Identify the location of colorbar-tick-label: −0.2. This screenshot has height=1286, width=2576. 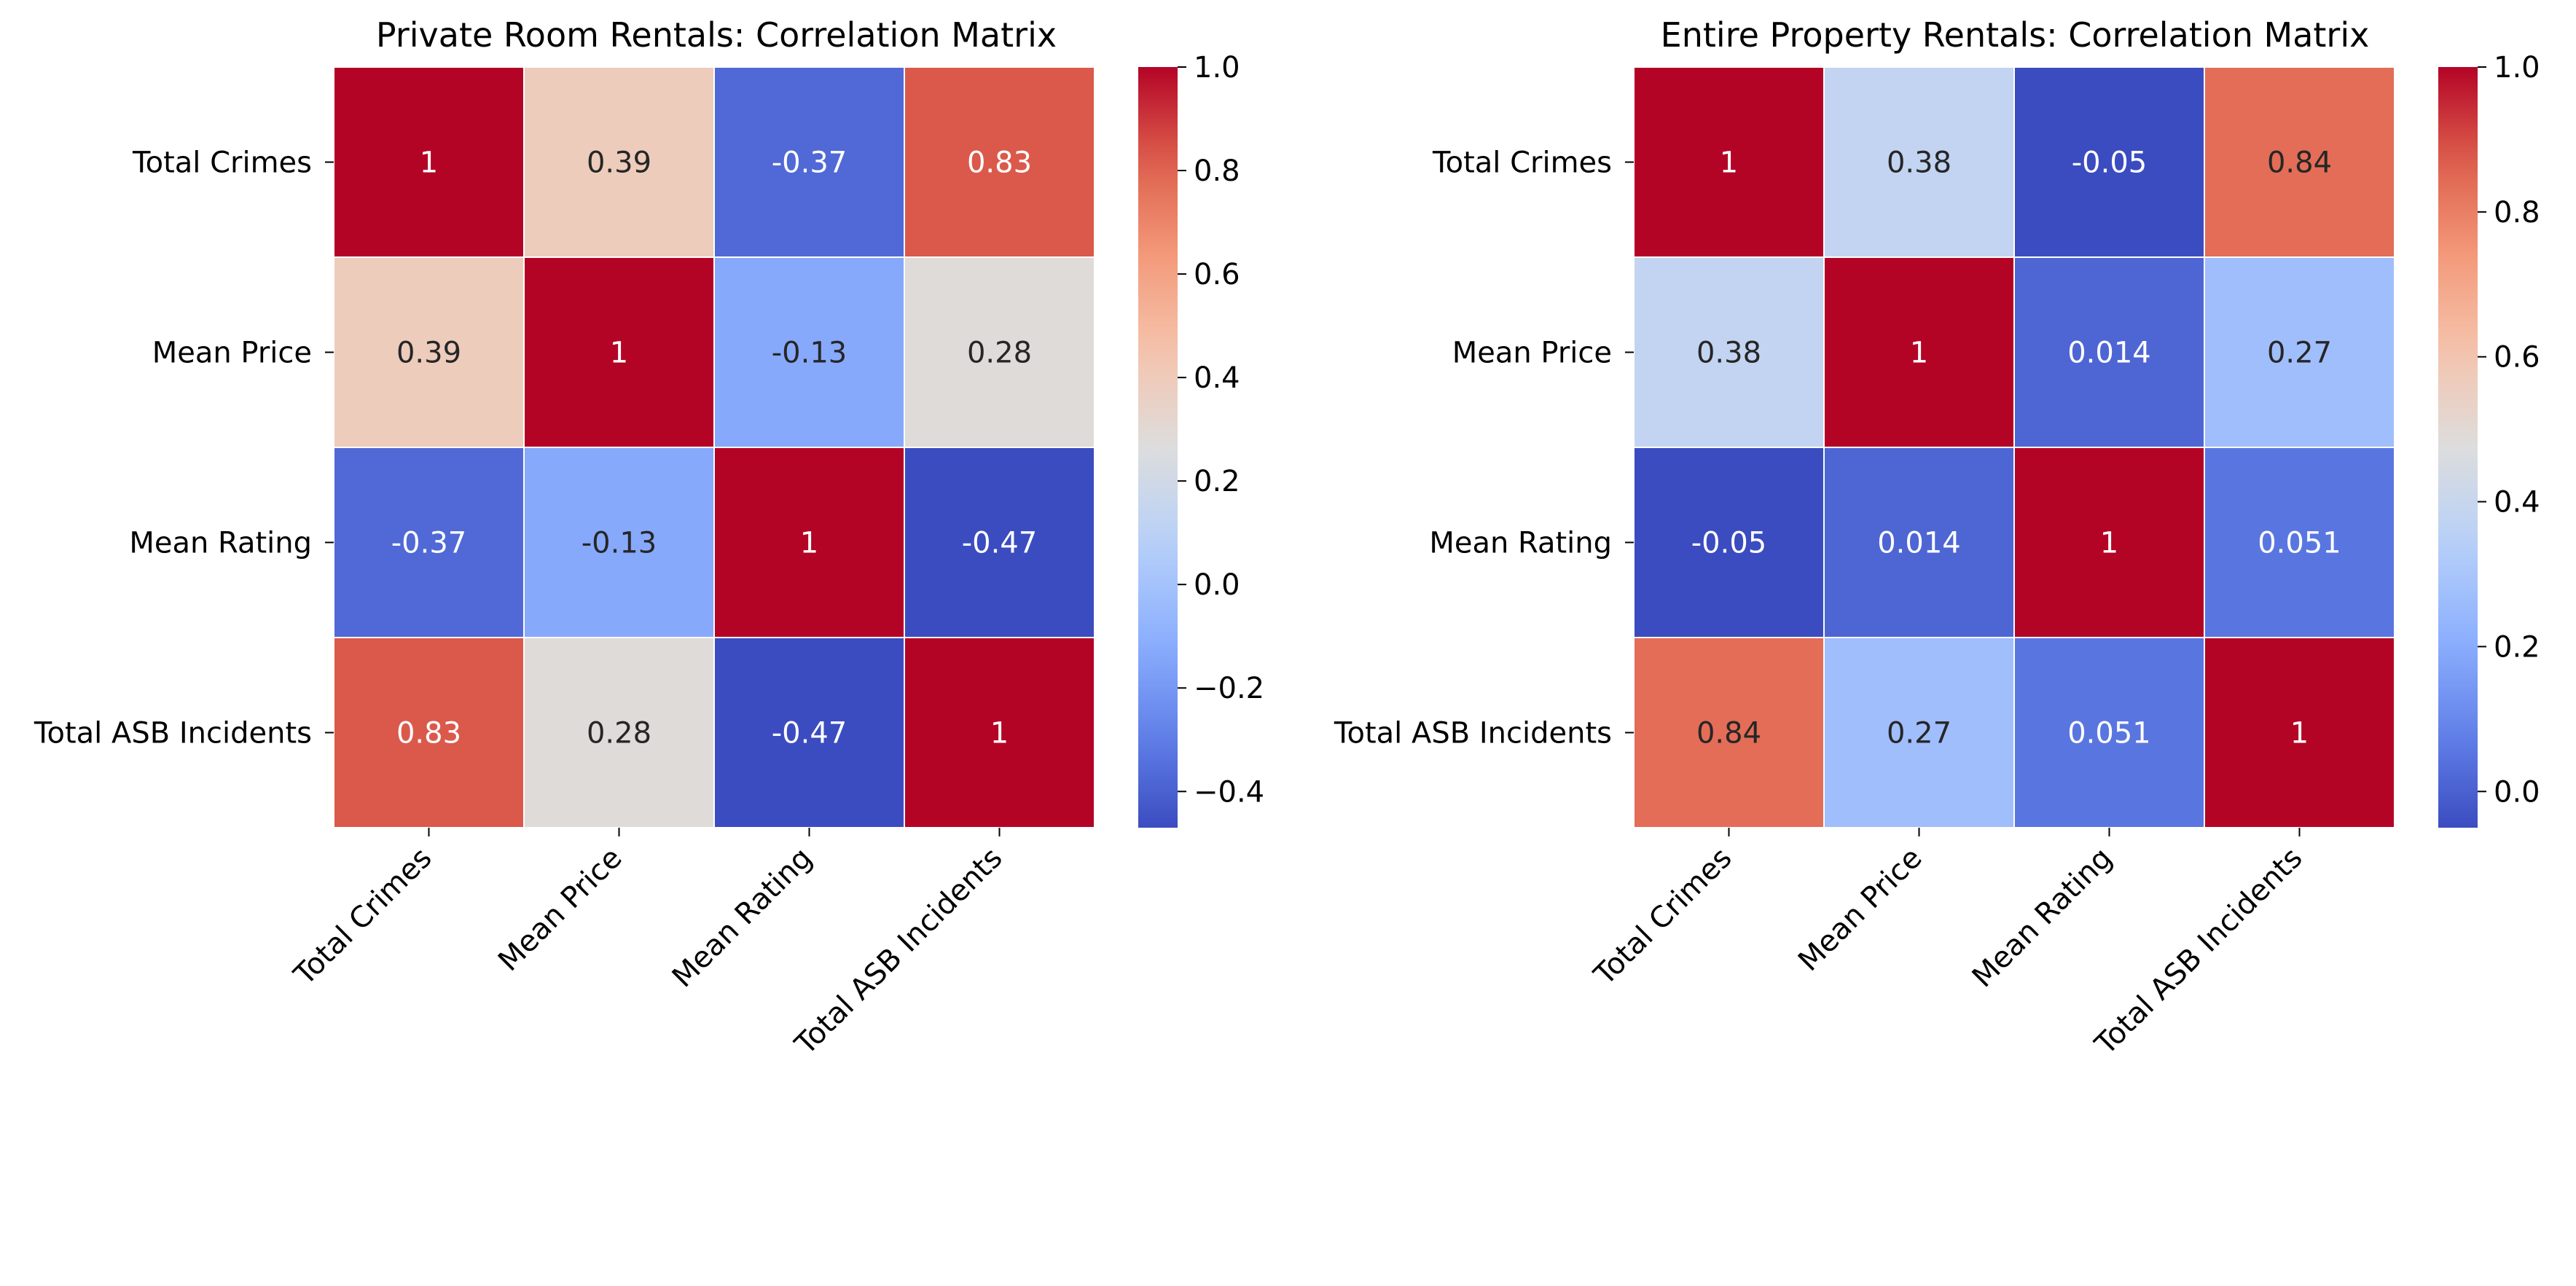
(1229, 688).